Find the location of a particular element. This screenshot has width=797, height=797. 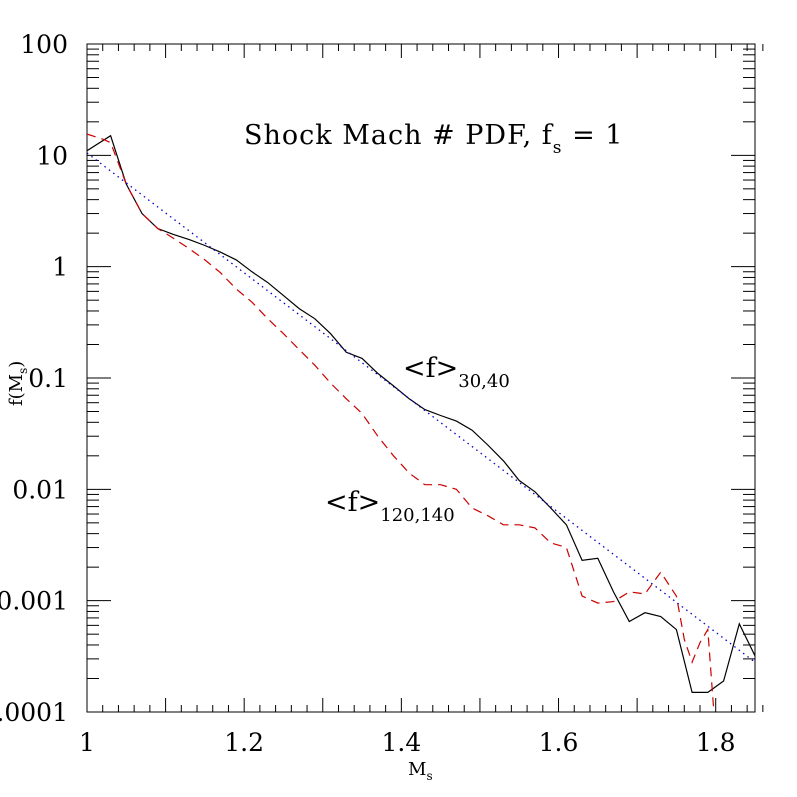

chart-title: Shock Mach # PDF, fs = 1 is located at coordinates (433, 139).